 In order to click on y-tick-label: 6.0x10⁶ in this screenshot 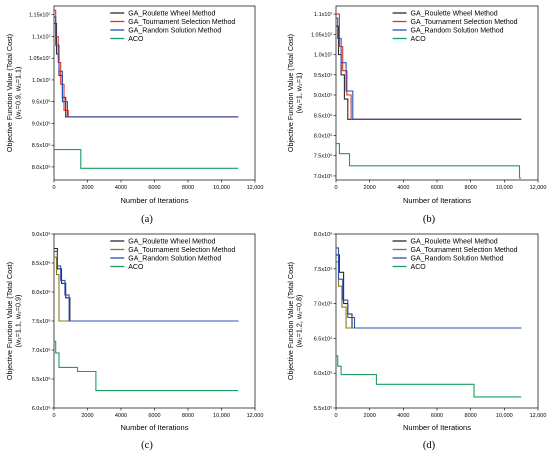, I will do `click(323, 373)`.